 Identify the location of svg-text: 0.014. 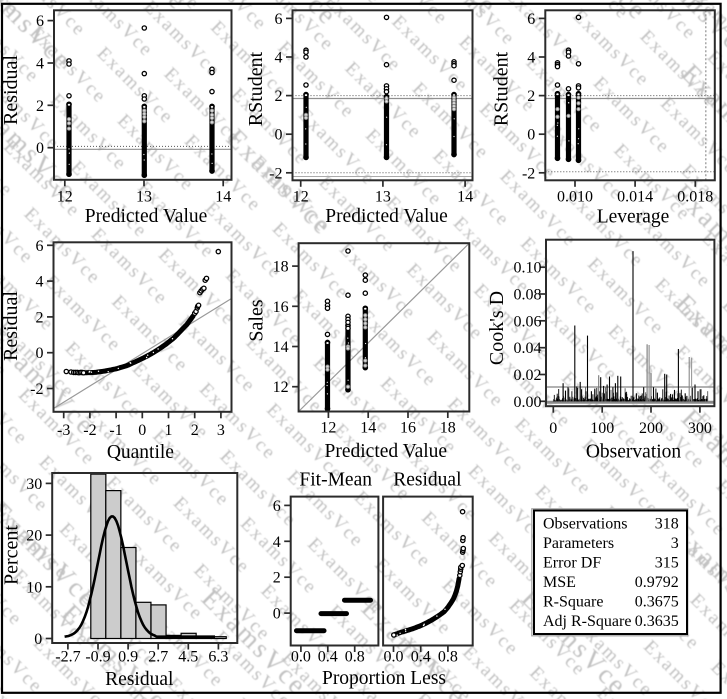
(635, 197).